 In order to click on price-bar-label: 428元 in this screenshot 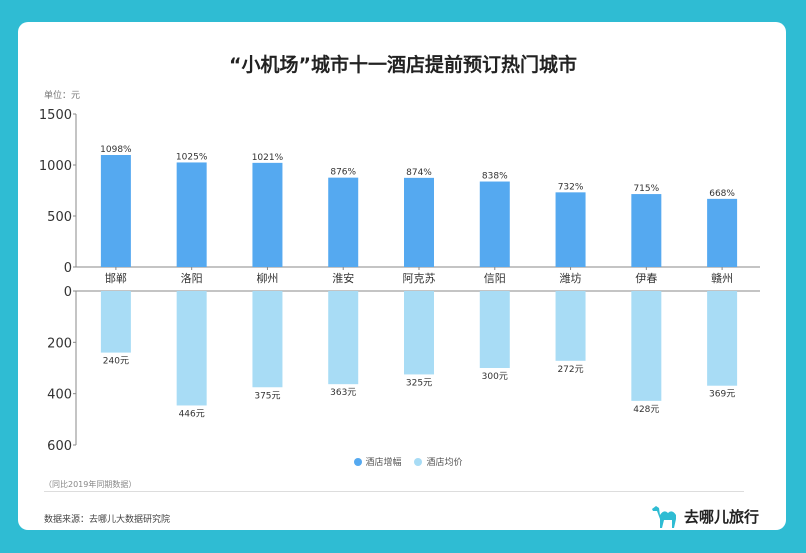, I will do `click(646, 410)`.